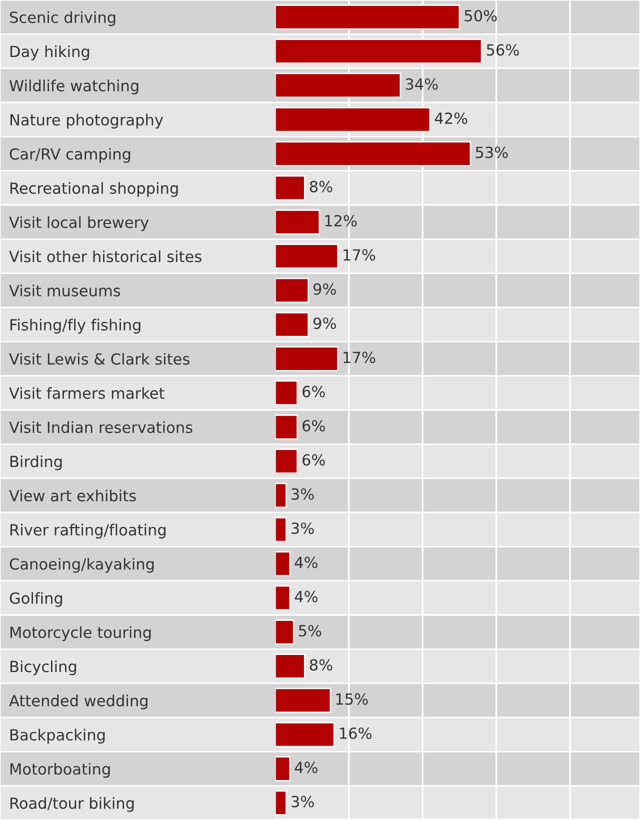 The height and width of the screenshot is (820, 640). What do you see at coordinates (87, 121) in the screenshot?
I see `y-tick-label: Nature photography` at bounding box center [87, 121].